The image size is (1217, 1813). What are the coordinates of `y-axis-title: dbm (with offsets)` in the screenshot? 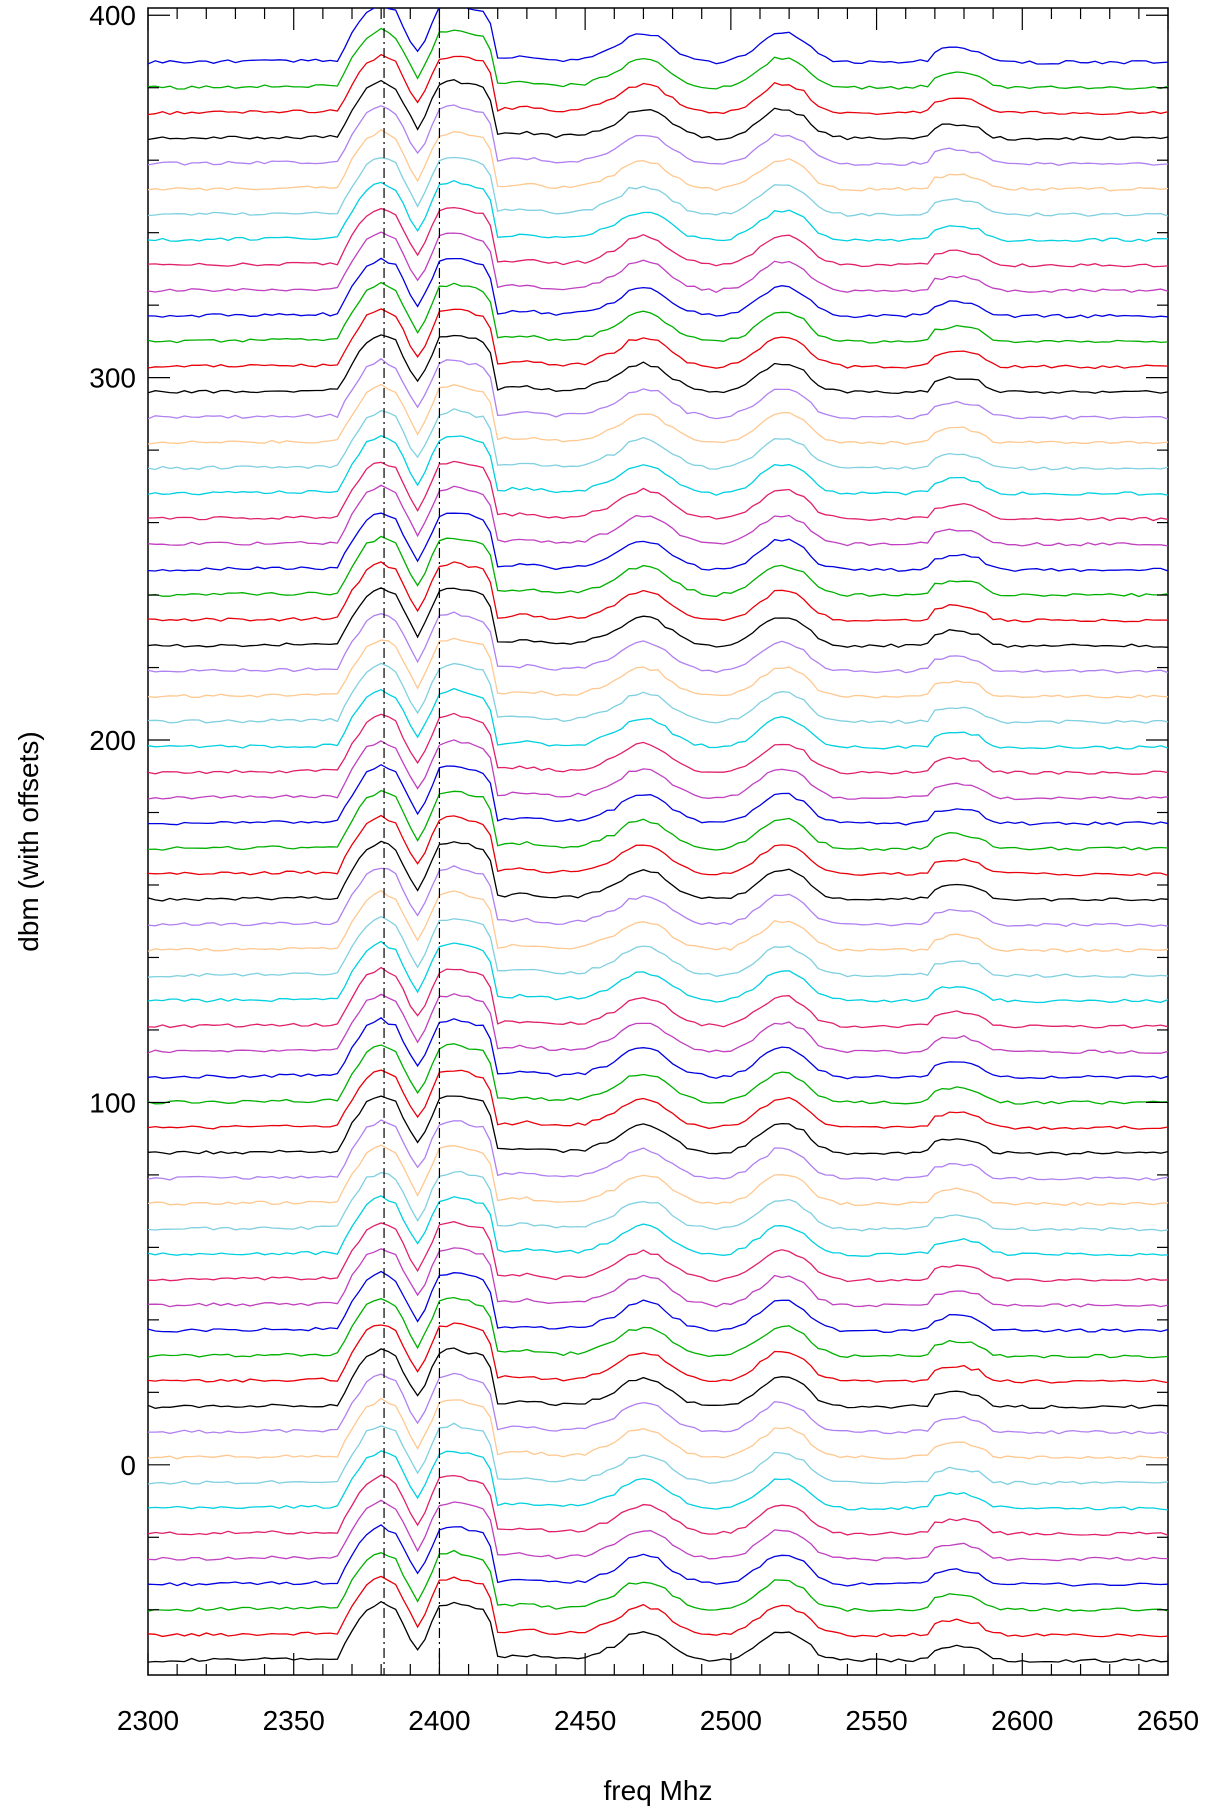 It's located at (28, 841).